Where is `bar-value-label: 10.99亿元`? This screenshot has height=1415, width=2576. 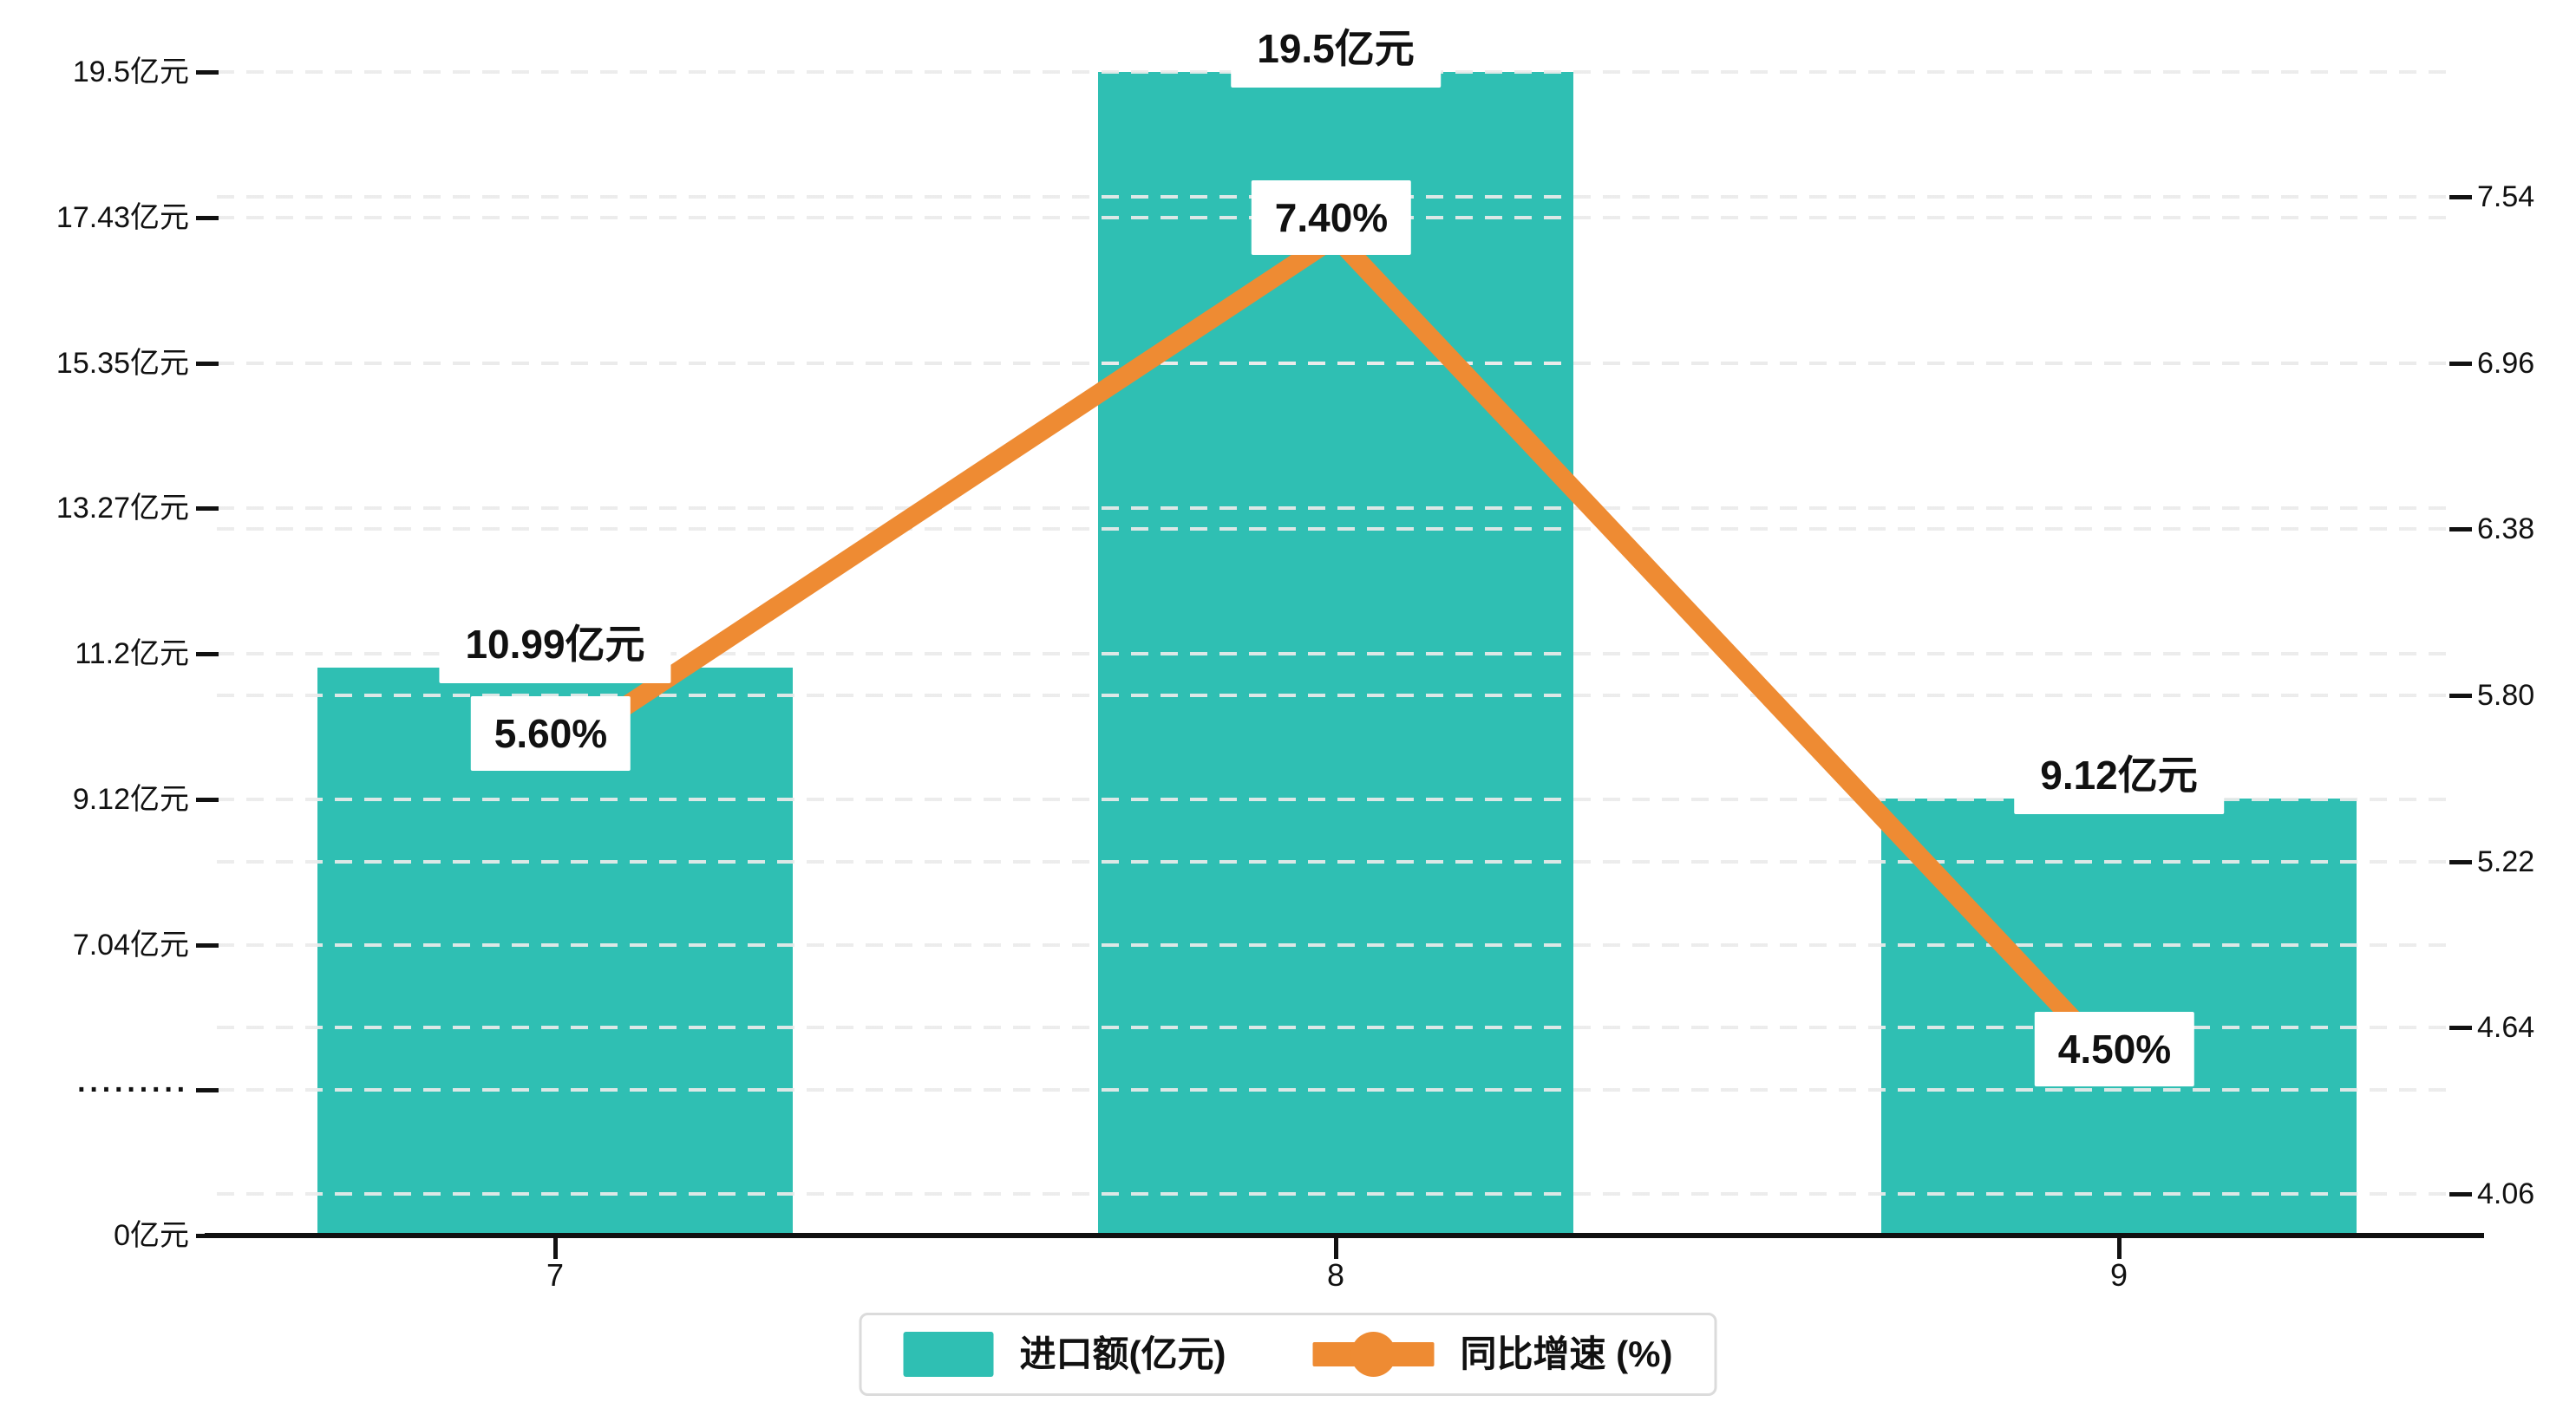
bar-value-label: 10.99亿元 is located at coordinates (555, 644).